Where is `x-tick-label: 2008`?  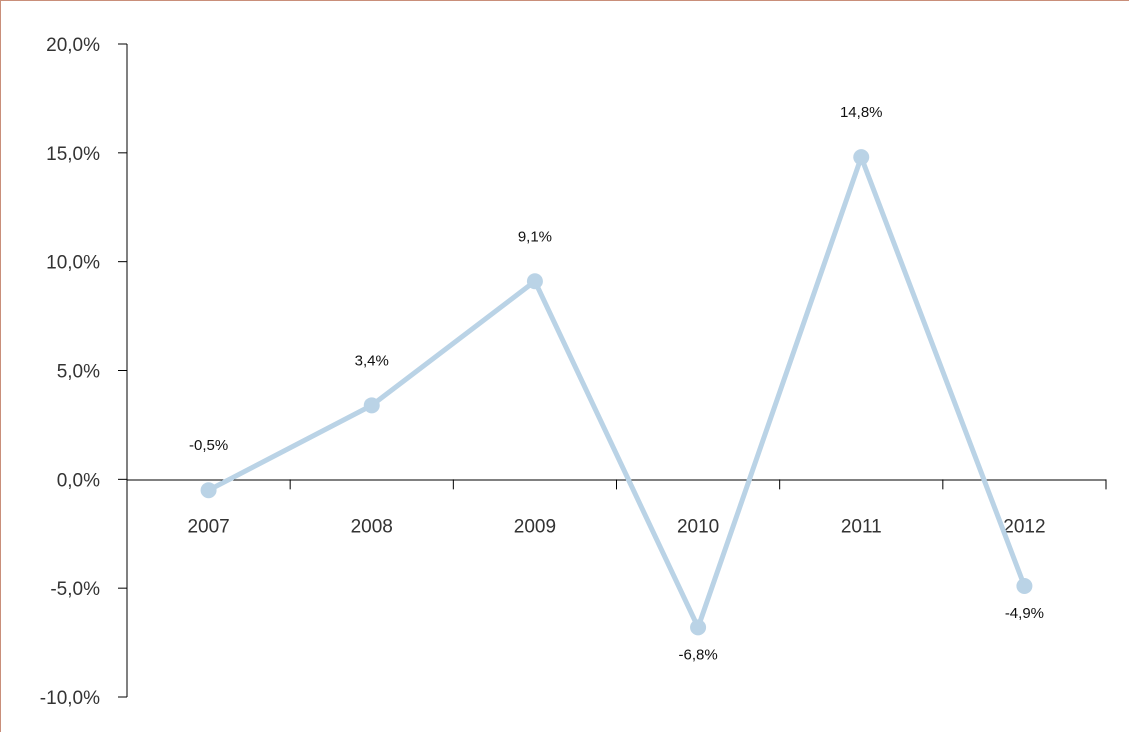 x-tick-label: 2008 is located at coordinates (372, 526).